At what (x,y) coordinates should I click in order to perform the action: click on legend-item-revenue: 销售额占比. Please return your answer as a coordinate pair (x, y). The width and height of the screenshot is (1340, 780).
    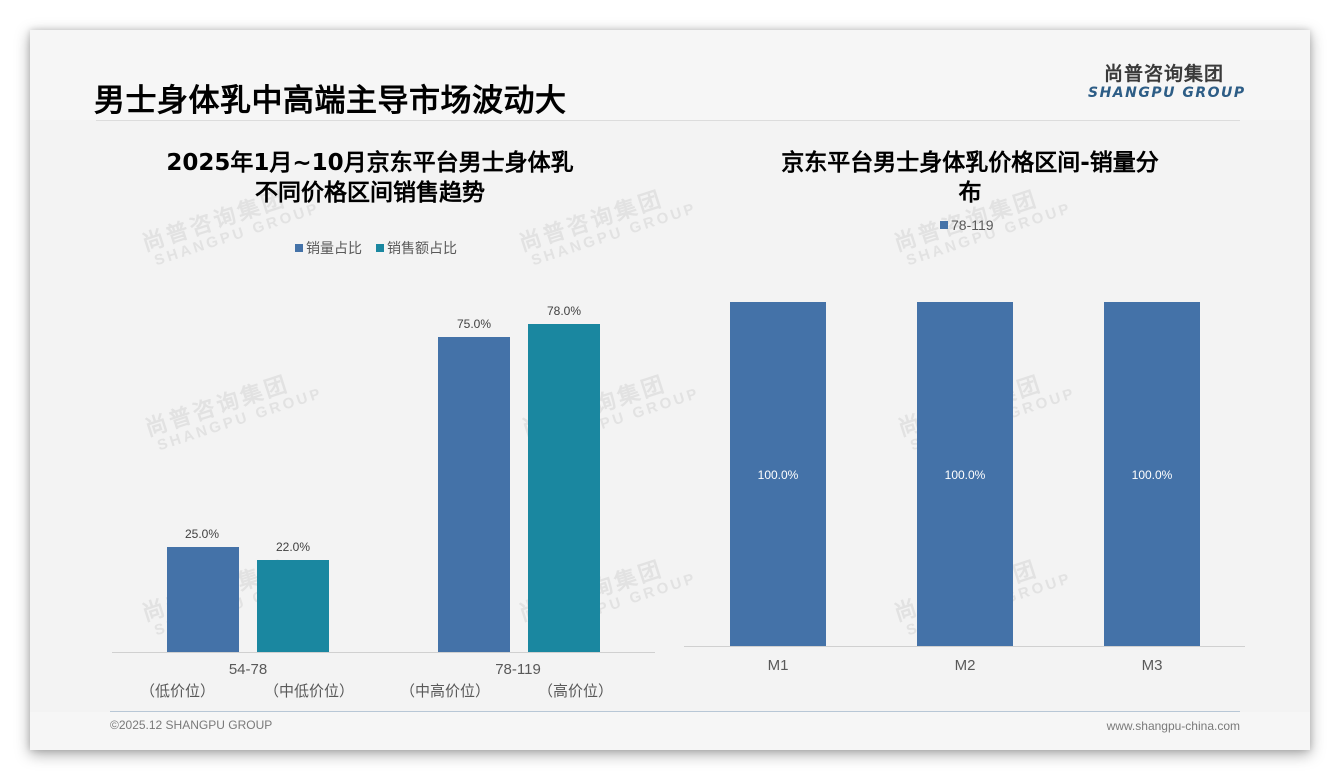
    Looking at the image, I should click on (416, 248).